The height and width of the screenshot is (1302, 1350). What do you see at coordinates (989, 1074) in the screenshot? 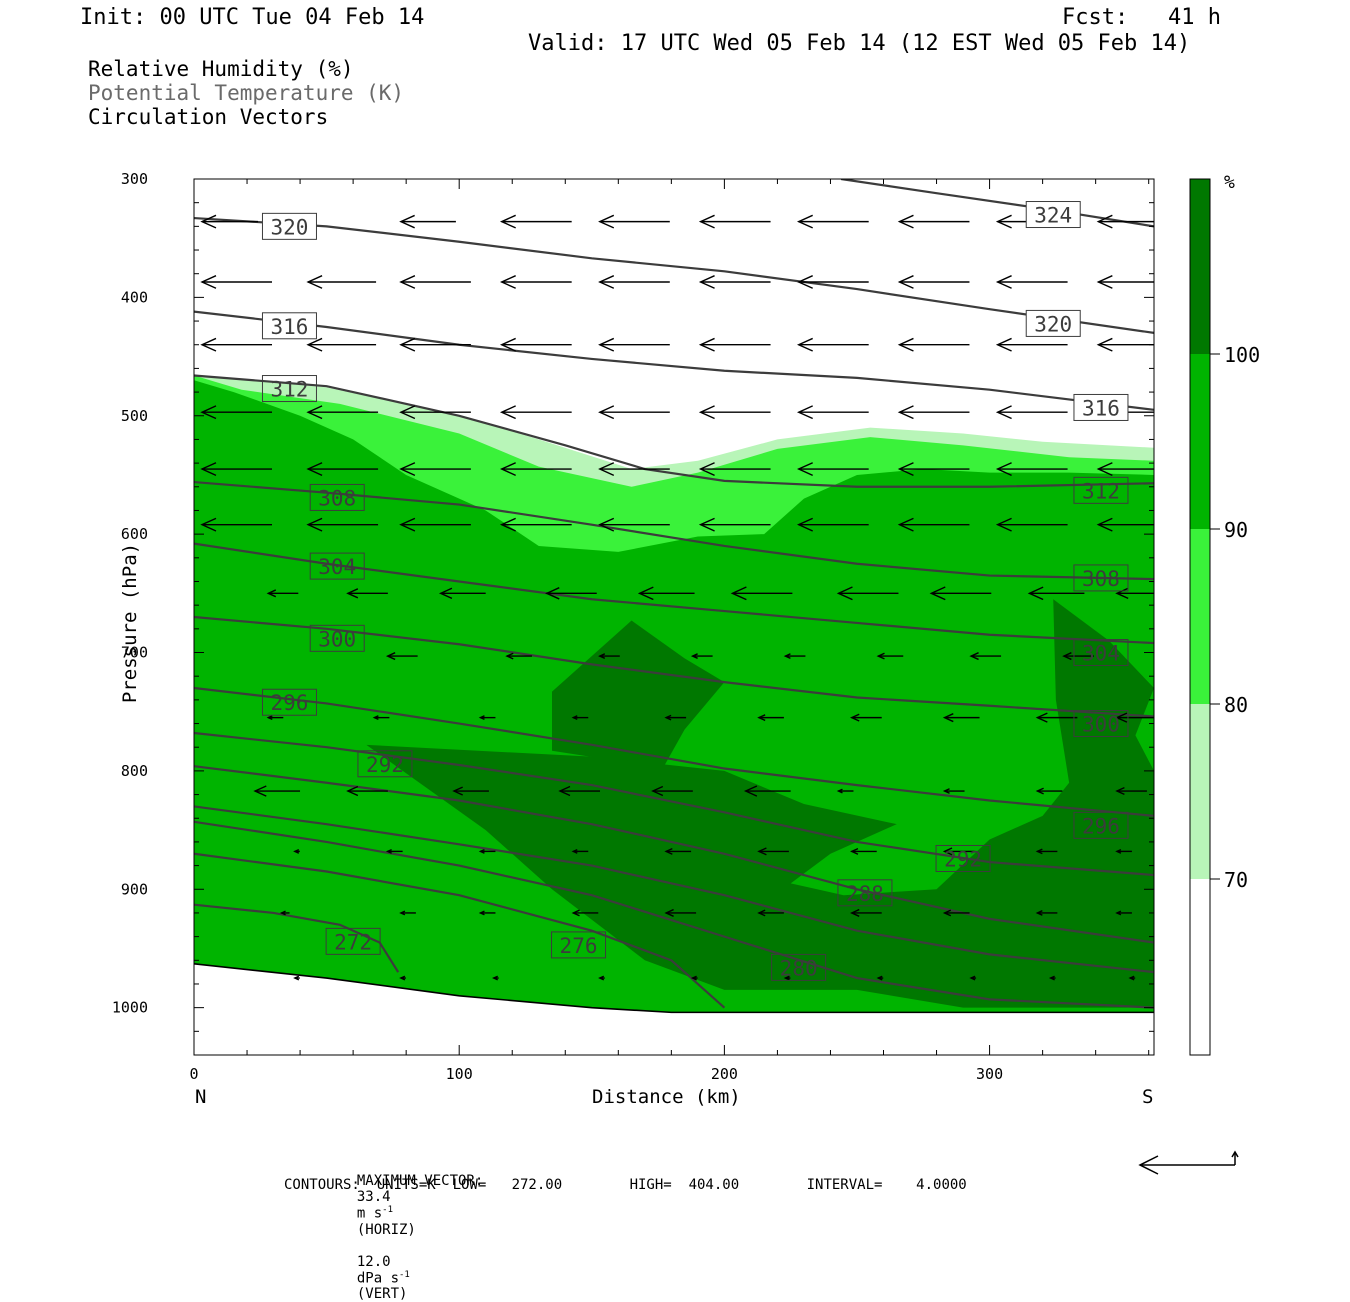
I see `x-tick-label: 300` at bounding box center [989, 1074].